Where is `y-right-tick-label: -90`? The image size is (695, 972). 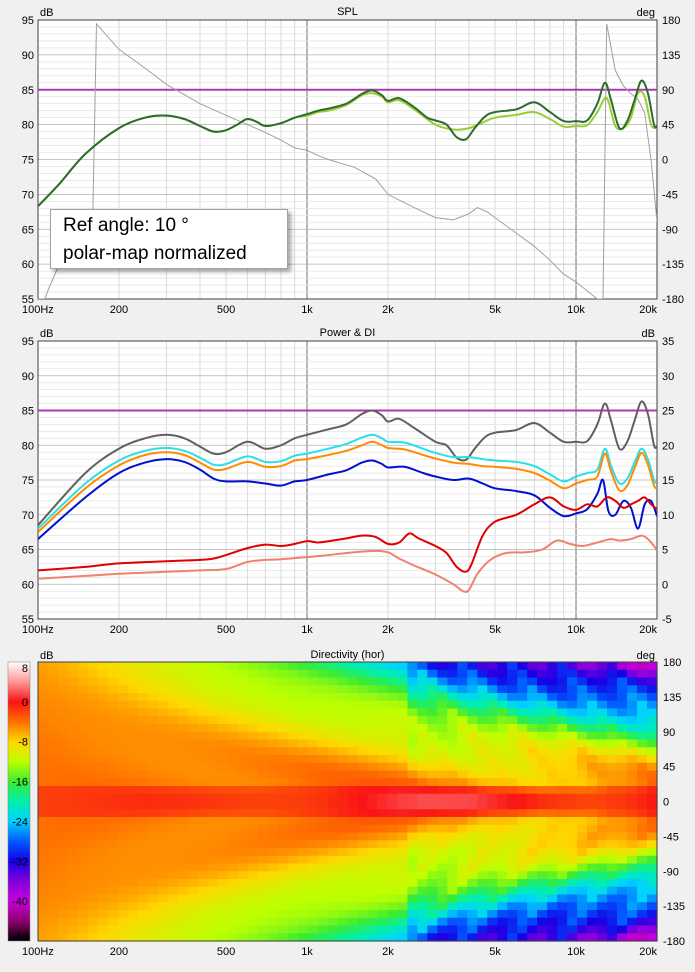
y-right-tick-label: -90 is located at coordinates (671, 872).